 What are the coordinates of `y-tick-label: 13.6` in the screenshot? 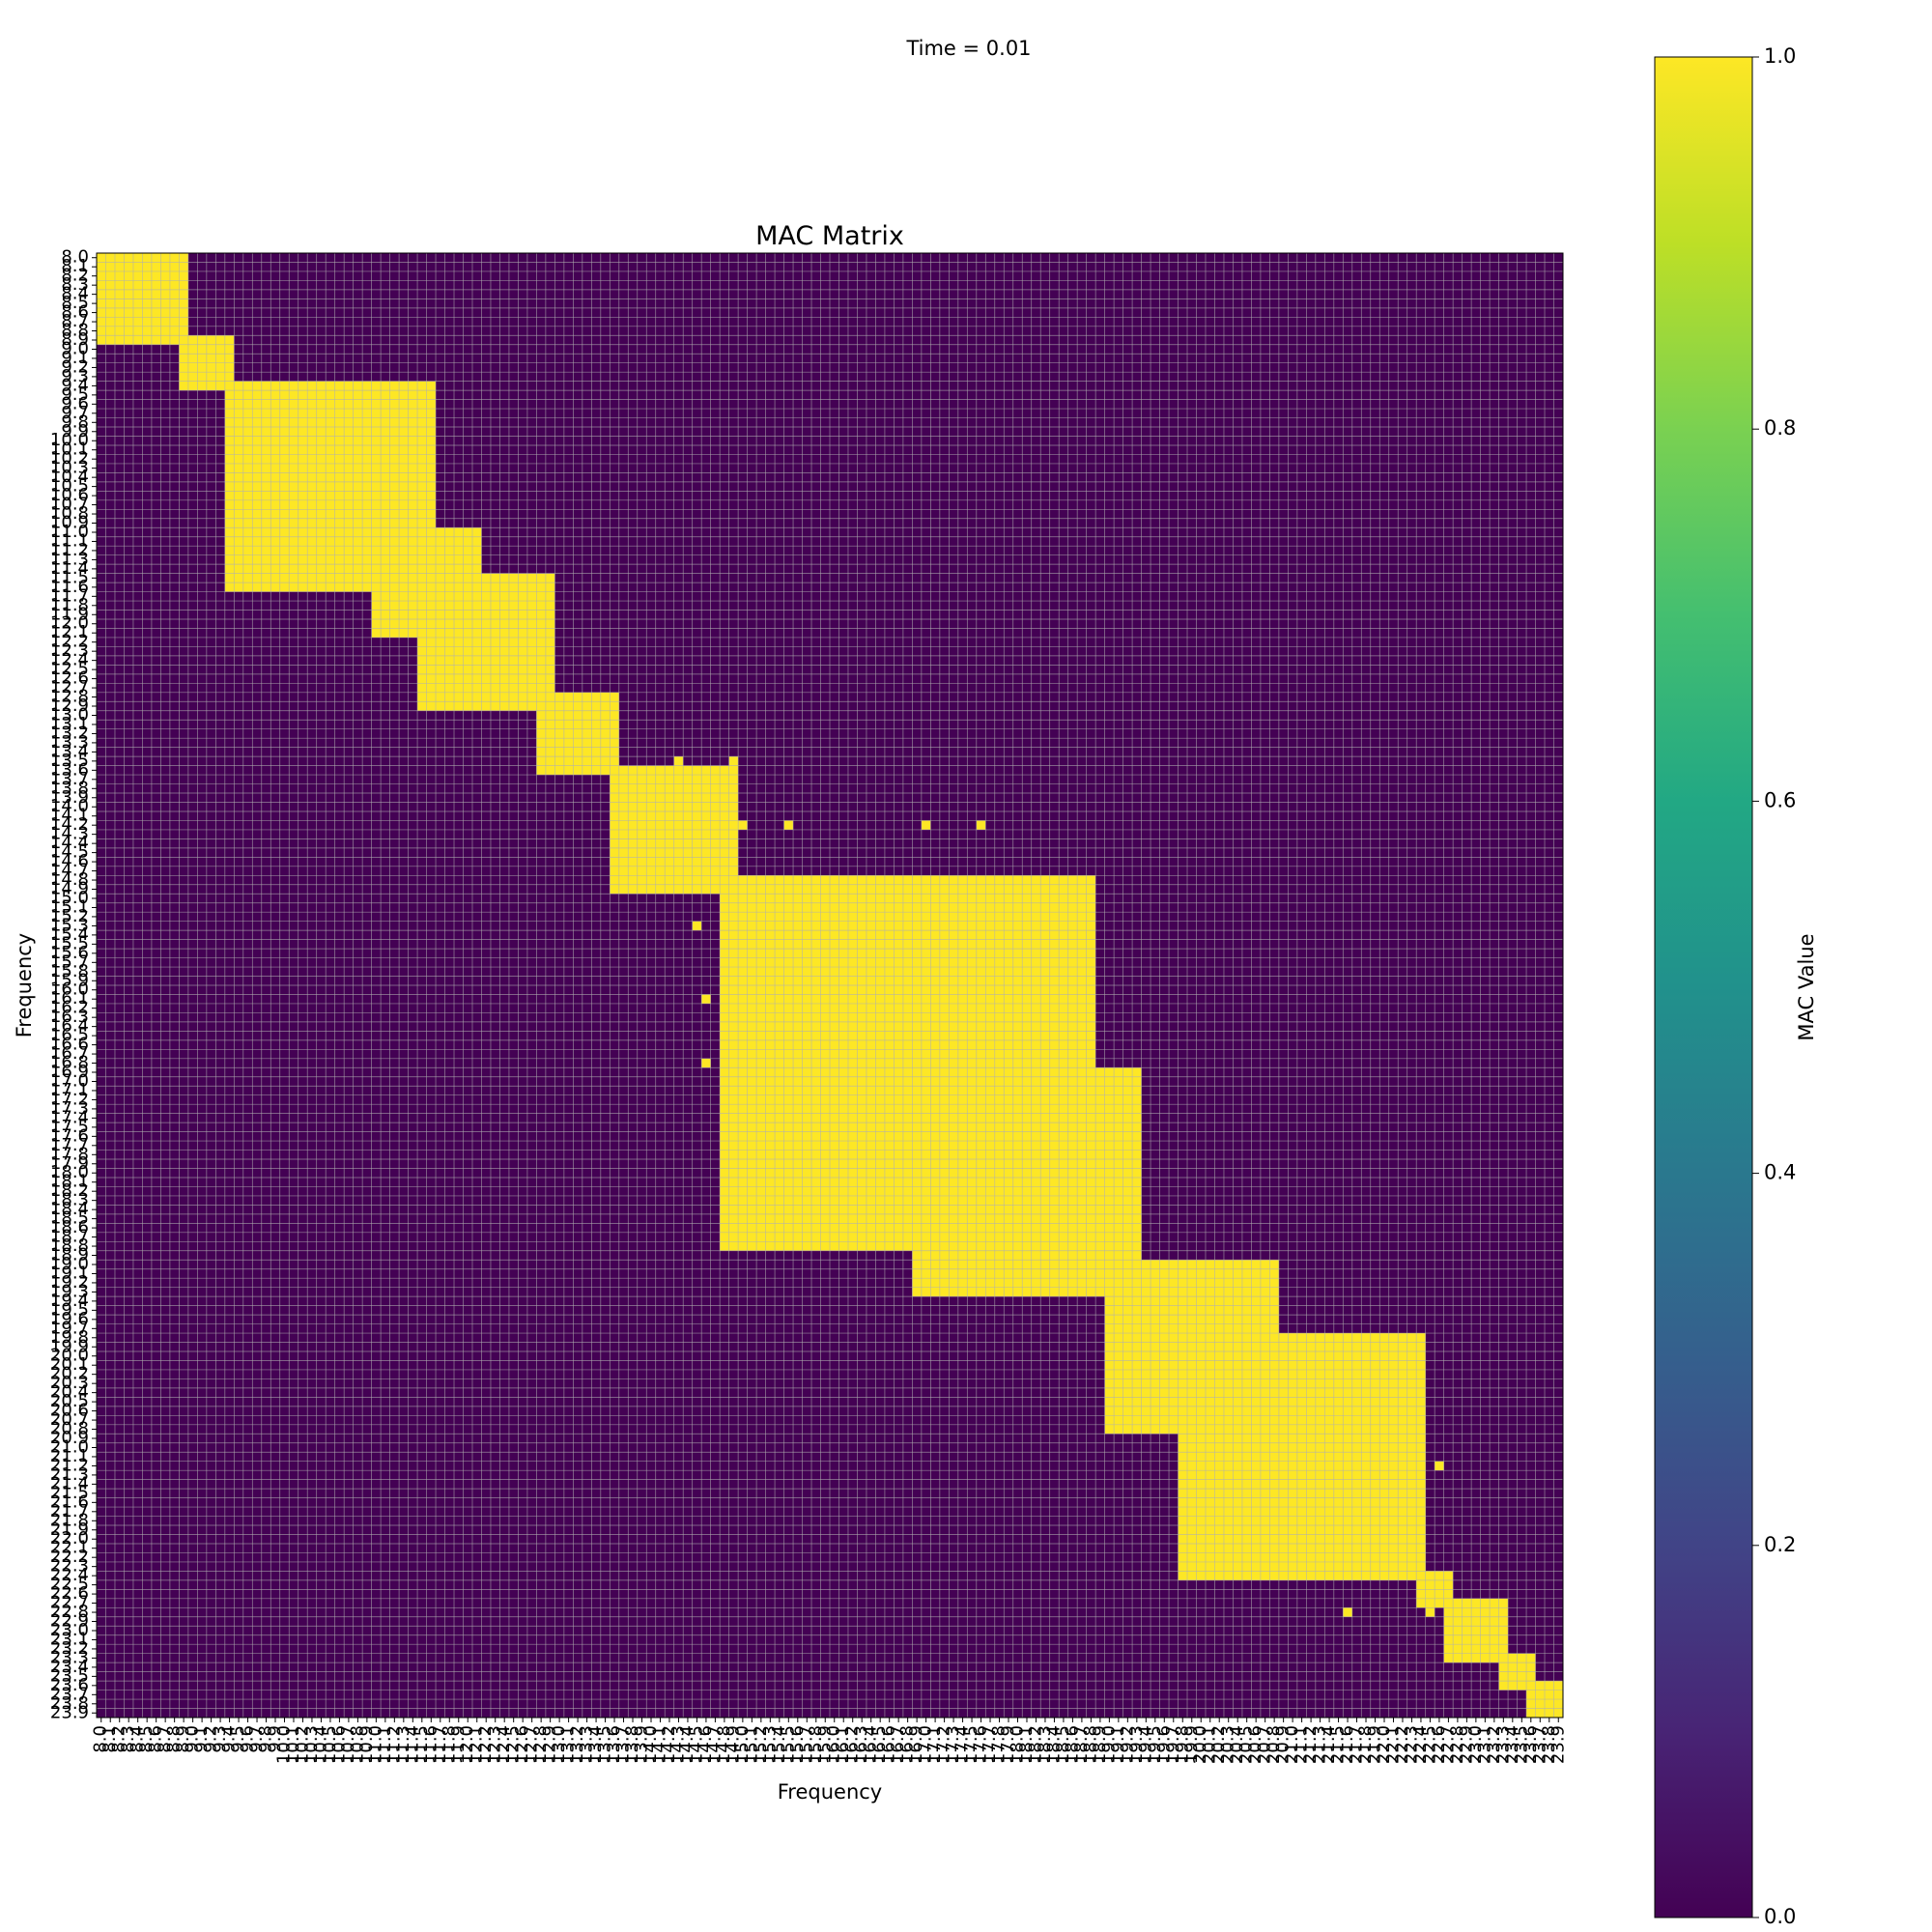 It's located at (69, 769).